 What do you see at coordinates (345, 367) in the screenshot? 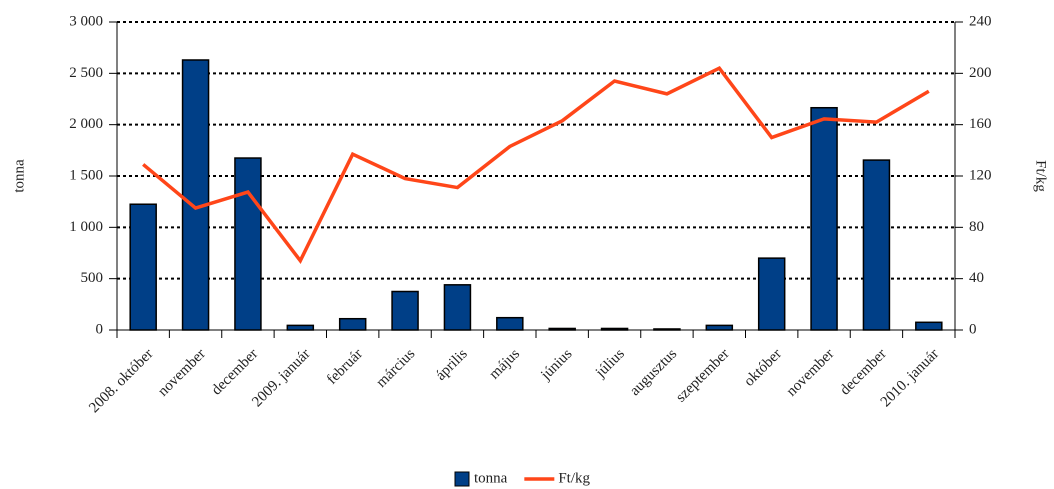
I see `x-tick-label: február` at bounding box center [345, 367].